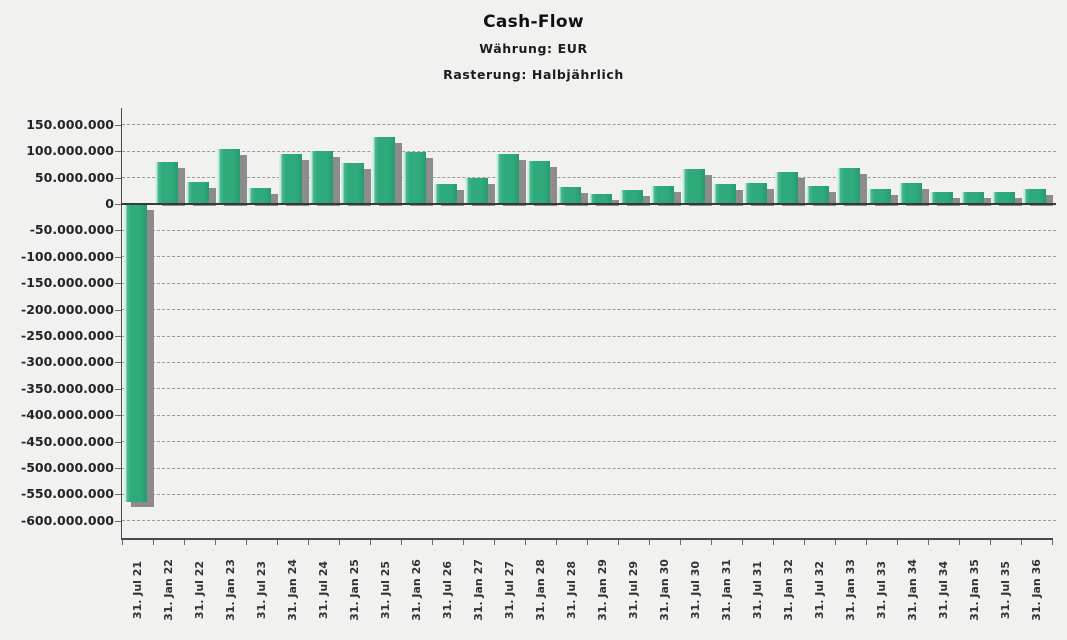 The height and width of the screenshot is (640, 1067). Describe the element at coordinates (1005, 590) in the screenshot. I see `x-tick-label: 31. Jul 35` at that location.